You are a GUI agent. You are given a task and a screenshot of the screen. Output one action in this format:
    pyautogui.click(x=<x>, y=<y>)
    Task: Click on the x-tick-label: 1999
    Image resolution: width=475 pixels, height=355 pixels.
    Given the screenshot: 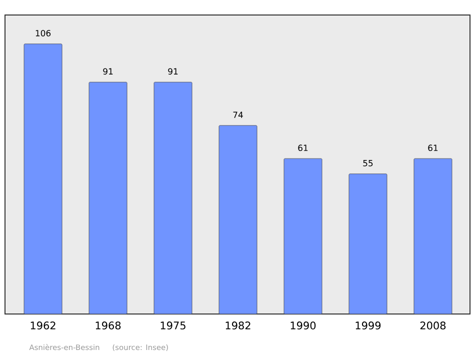 What is the action you would take?
    pyautogui.click(x=368, y=326)
    